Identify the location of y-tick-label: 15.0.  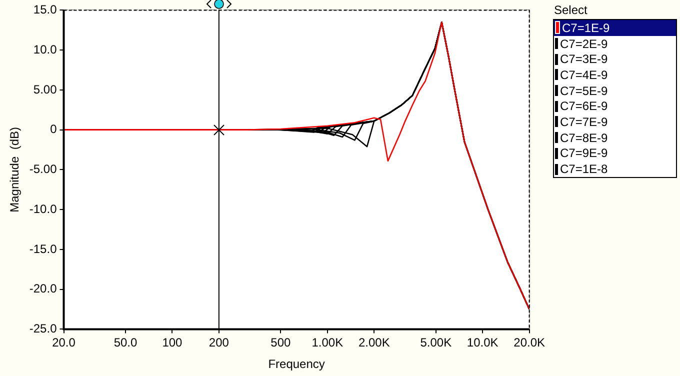
(45, 9).